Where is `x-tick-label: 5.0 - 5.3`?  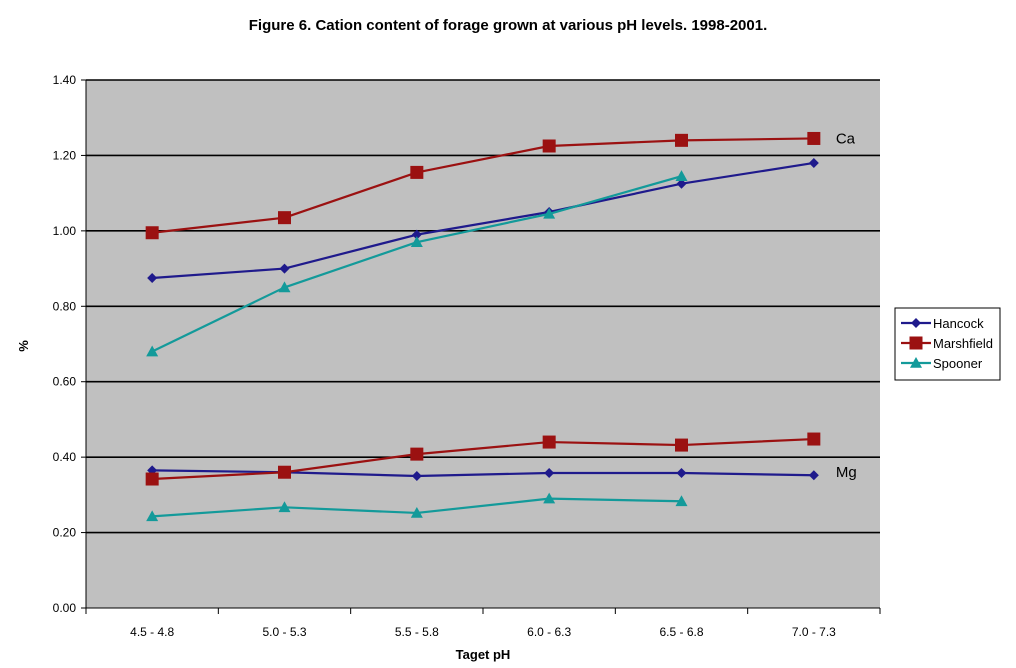
x-tick-label: 5.0 - 5.3 is located at coordinates (284, 632).